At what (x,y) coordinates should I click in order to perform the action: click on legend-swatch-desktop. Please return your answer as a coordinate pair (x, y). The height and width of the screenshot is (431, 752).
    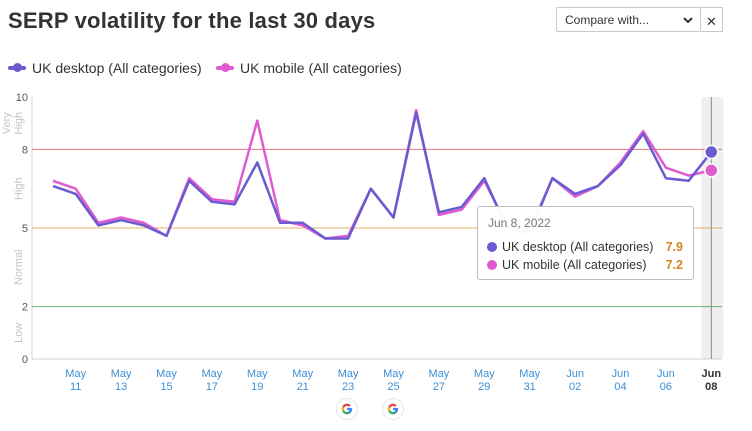
    Looking at the image, I should click on (17, 67).